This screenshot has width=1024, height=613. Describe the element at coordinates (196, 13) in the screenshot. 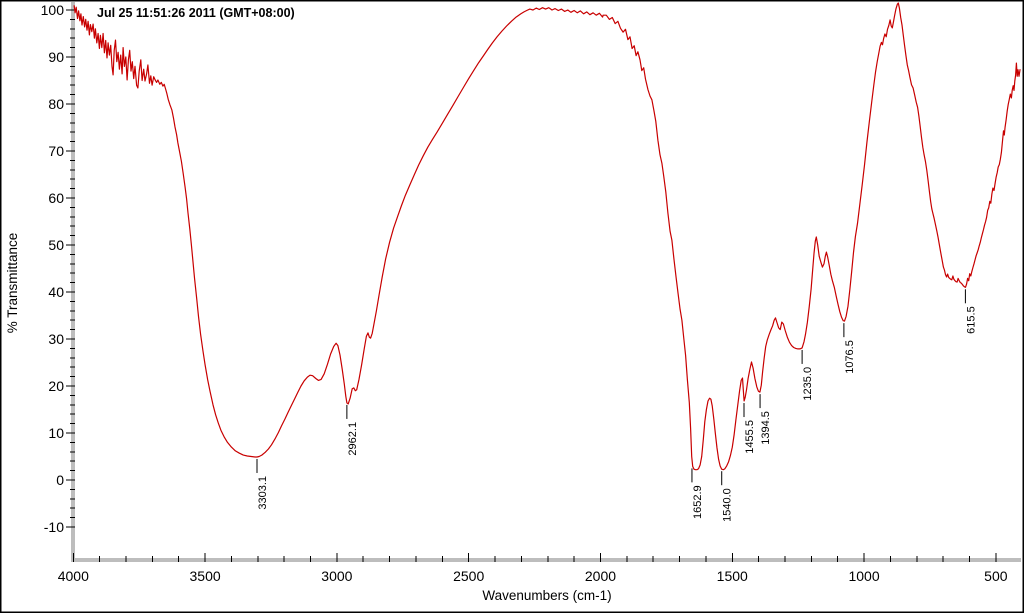

I see `timestamp-label: Jul 25 11:51:26 2011 (GMT+08:00)` at that location.